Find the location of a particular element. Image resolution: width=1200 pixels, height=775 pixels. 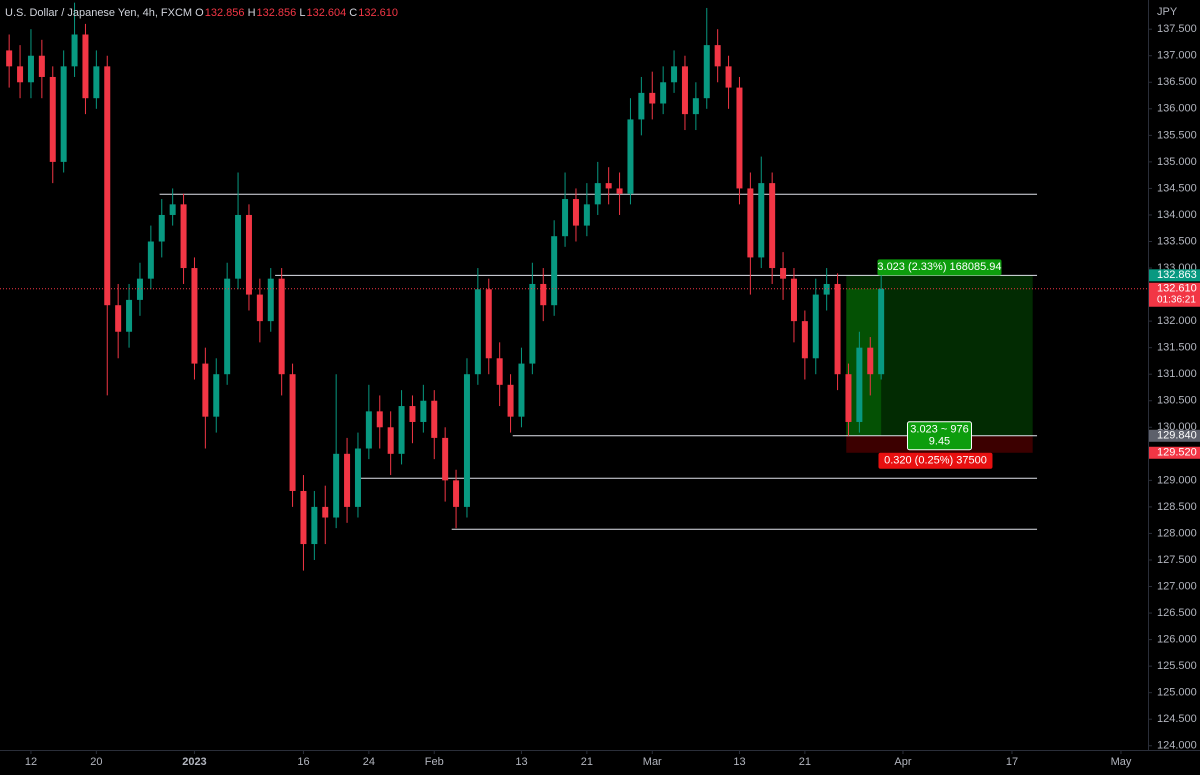

stop-label: 0.320 (0.25%) 37500 is located at coordinates (935, 461).